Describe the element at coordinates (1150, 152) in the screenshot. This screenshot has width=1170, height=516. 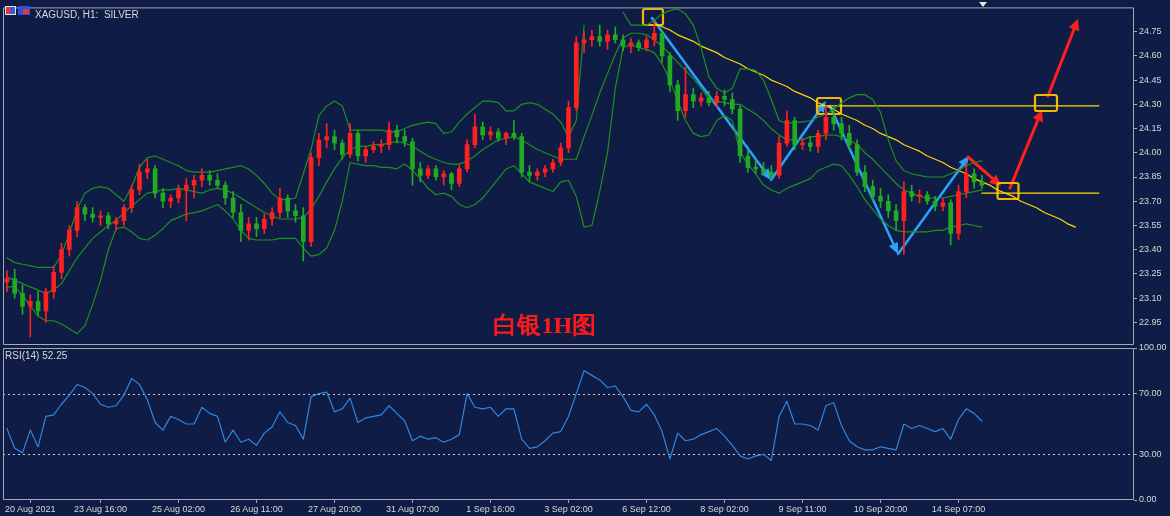
I see `y-tick-label: 24.00` at that location.